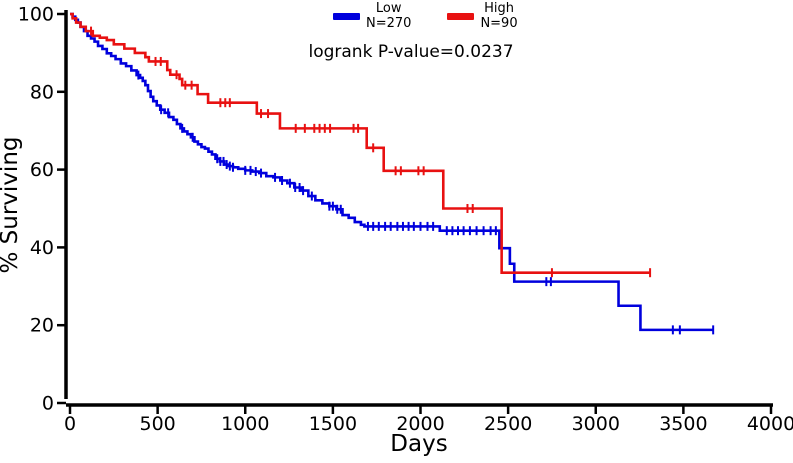  I want to click on x-axis-label: Days, so click(418, 444).